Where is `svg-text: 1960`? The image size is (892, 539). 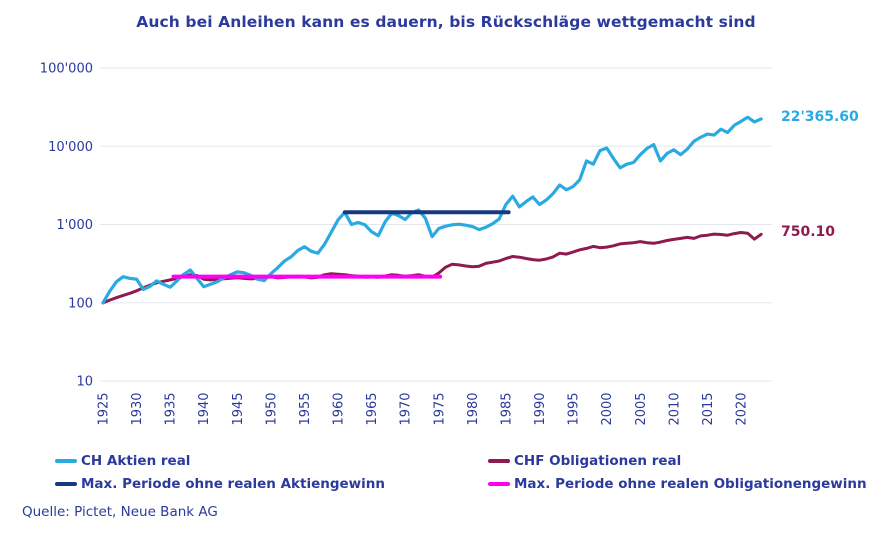
svg-text: 1960 is located at coordinates (339, 408).